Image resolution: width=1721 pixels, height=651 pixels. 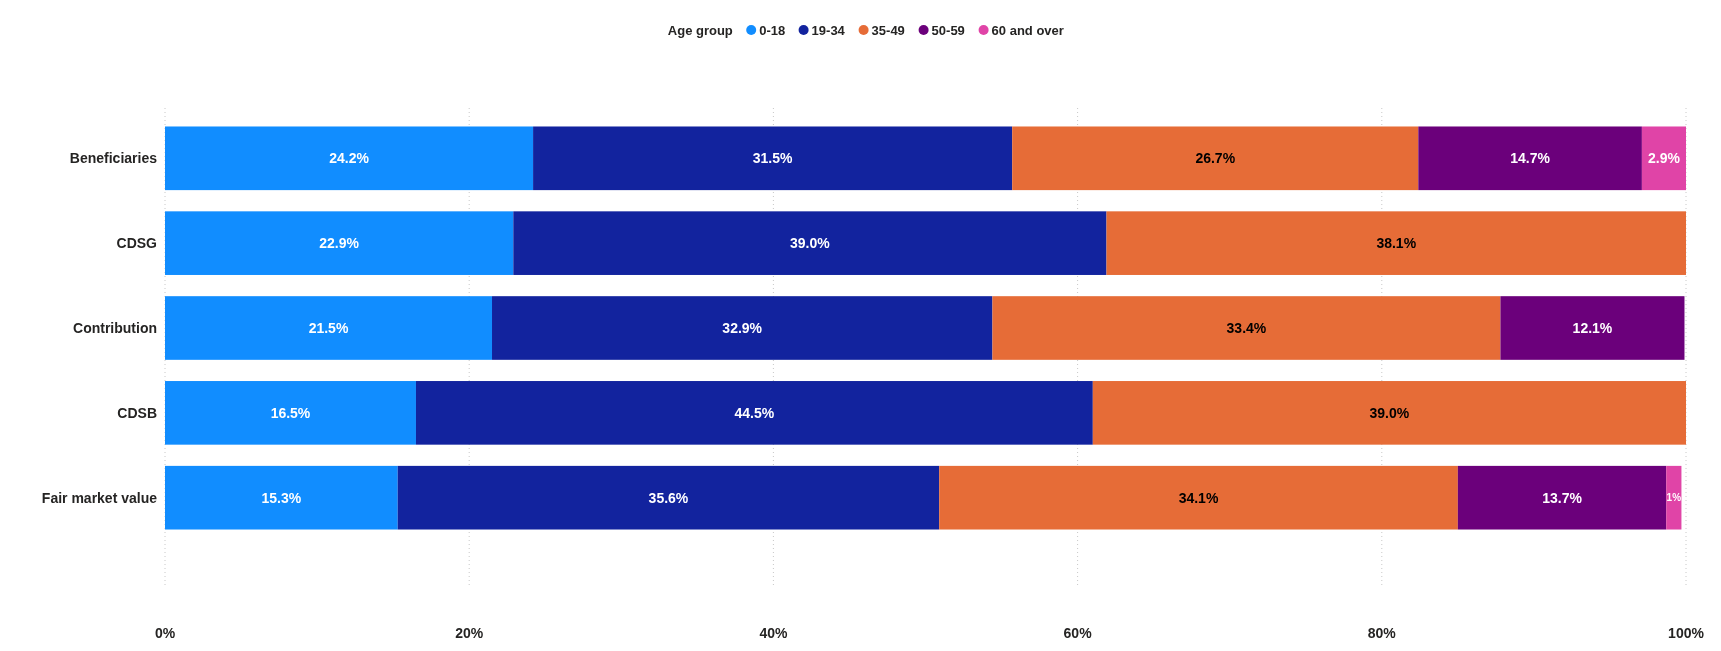 What do you see at coordinates (99, 497) in the screenshot?
I see `y-tick-label: Fair market value` at bounding box center [99, 497].